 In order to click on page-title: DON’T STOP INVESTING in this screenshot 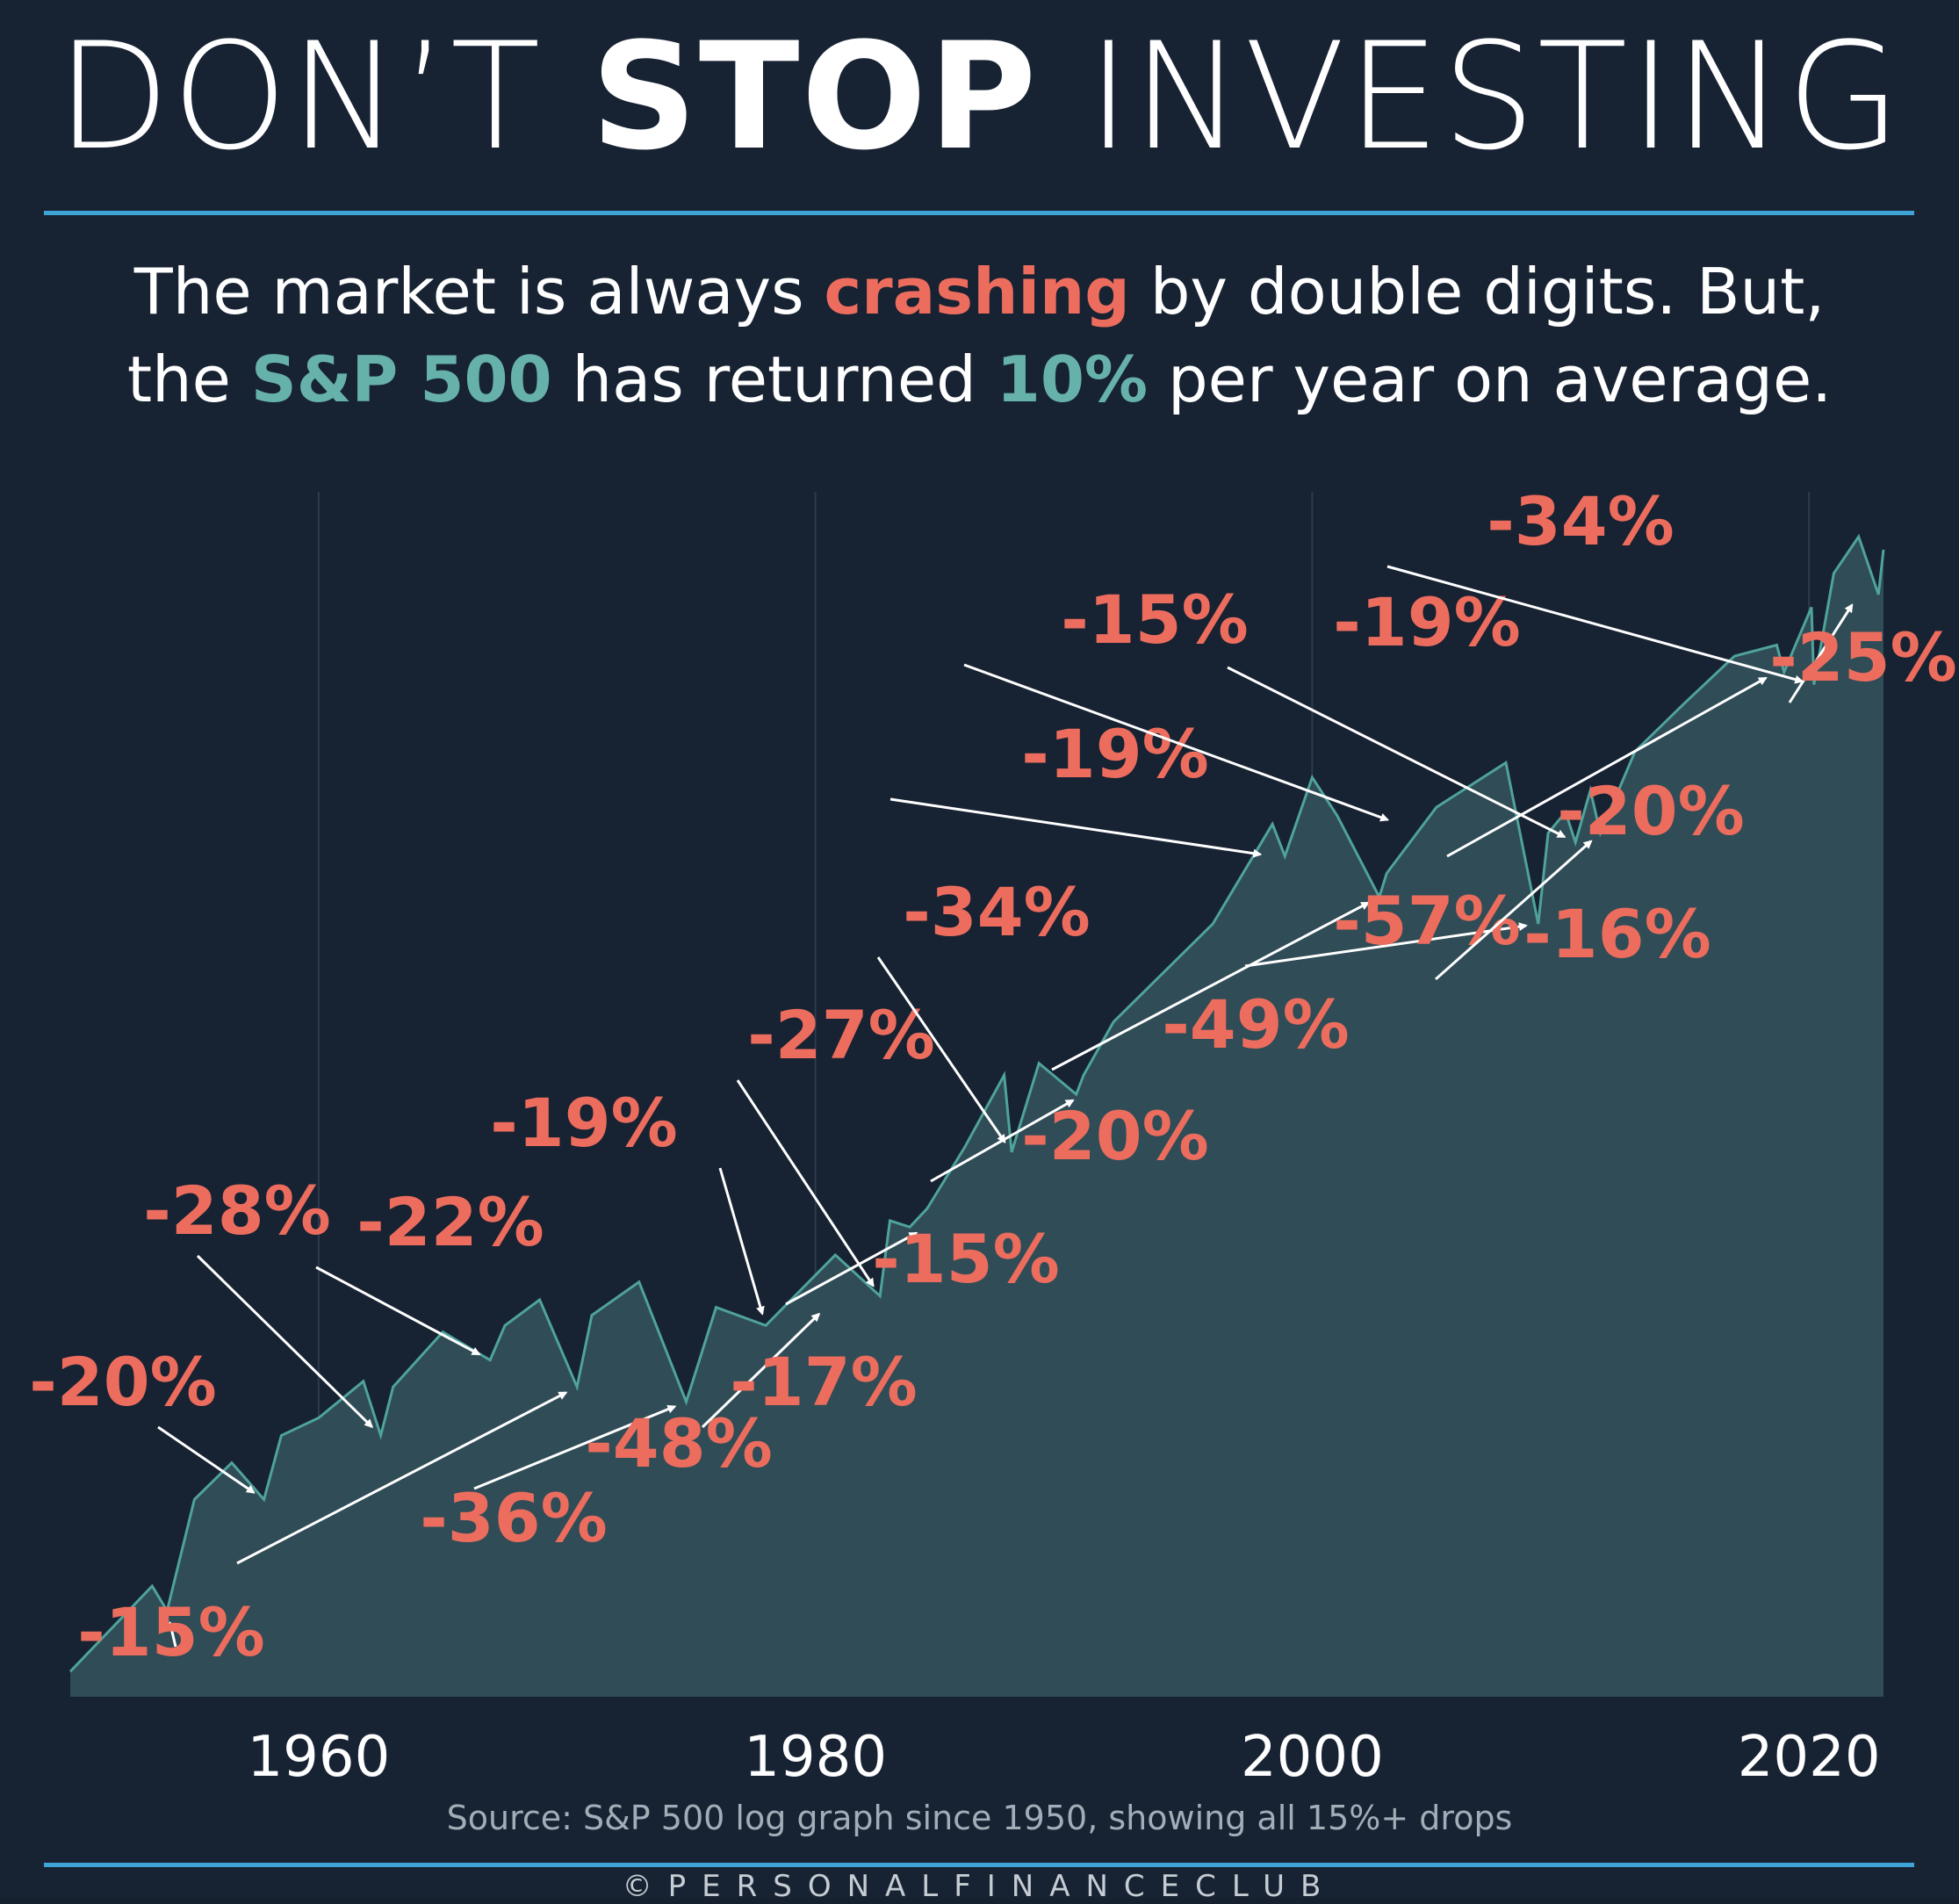, I will do `click(979, 96)`.